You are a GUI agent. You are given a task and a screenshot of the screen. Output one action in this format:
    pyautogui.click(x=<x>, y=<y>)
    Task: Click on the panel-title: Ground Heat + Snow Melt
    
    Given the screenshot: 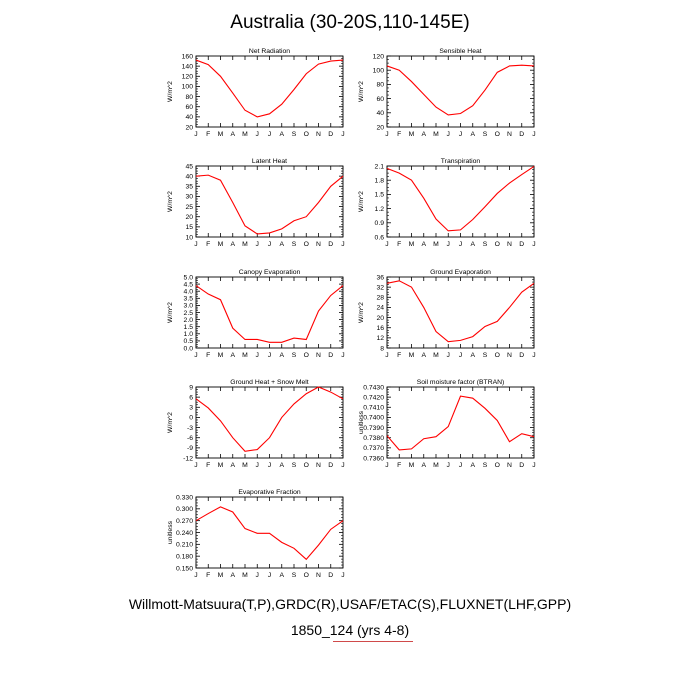 What is the action you would take?
    pyautogui.click(x=269, y=382)
    